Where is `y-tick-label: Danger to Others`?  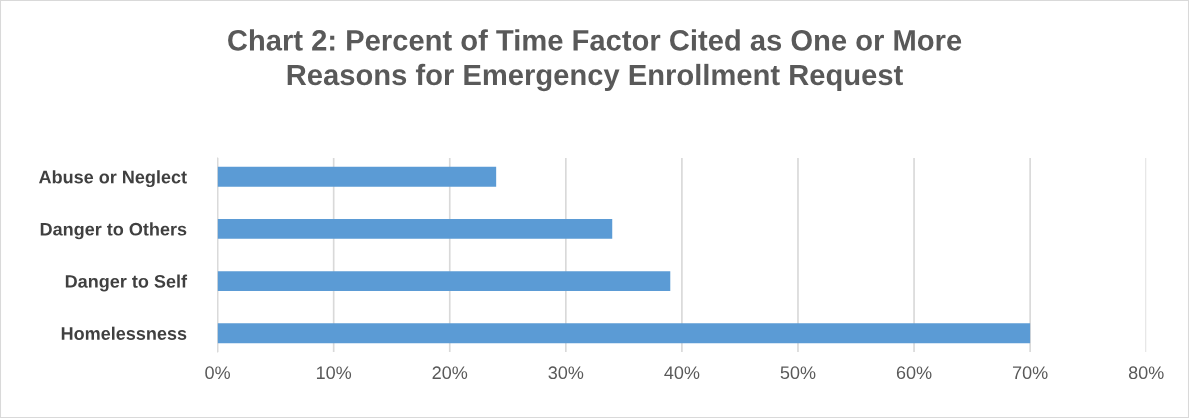
y-tick-label: Danger to Others is located at coordinates (113, 231).